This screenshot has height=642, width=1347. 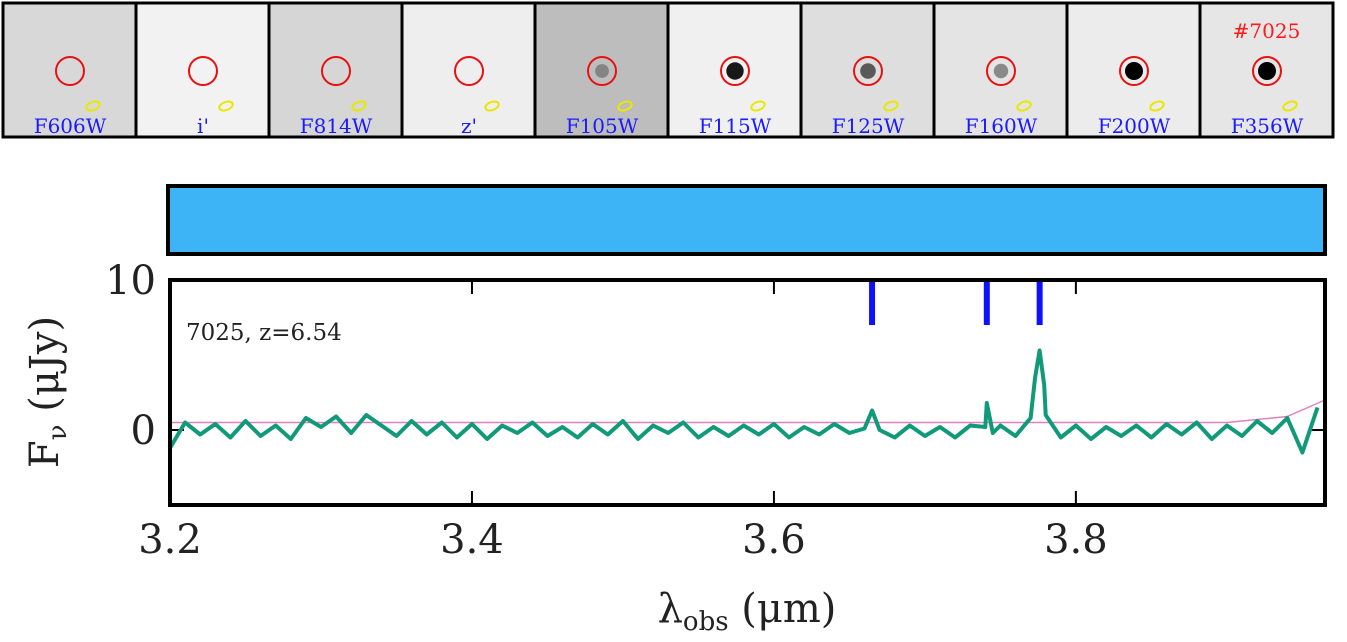 What do you see at coordinates (170, 540) in the screenshot?
I see `x-tick-label: 3.2` at bounding box center [170, 540].